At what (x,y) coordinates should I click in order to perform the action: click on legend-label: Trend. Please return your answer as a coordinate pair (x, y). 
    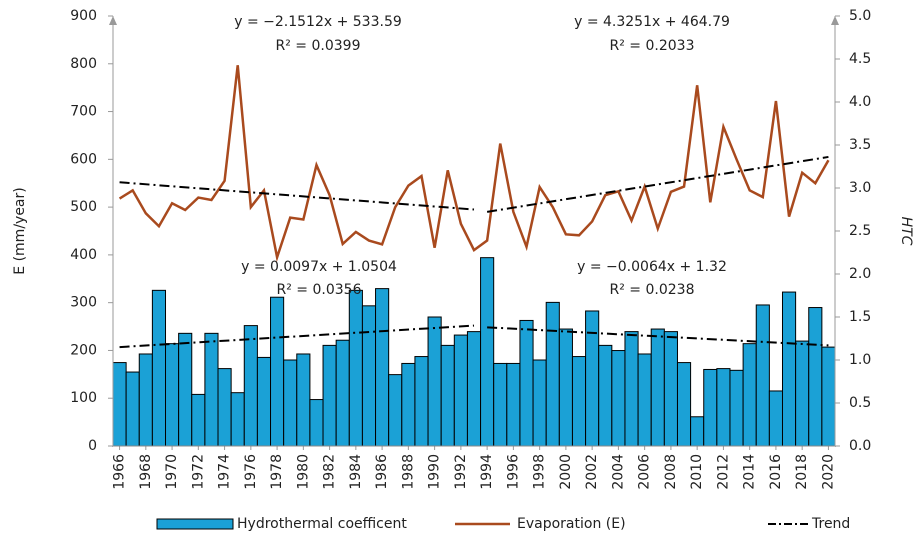
    Looking at the image, I should click on (830, 524).